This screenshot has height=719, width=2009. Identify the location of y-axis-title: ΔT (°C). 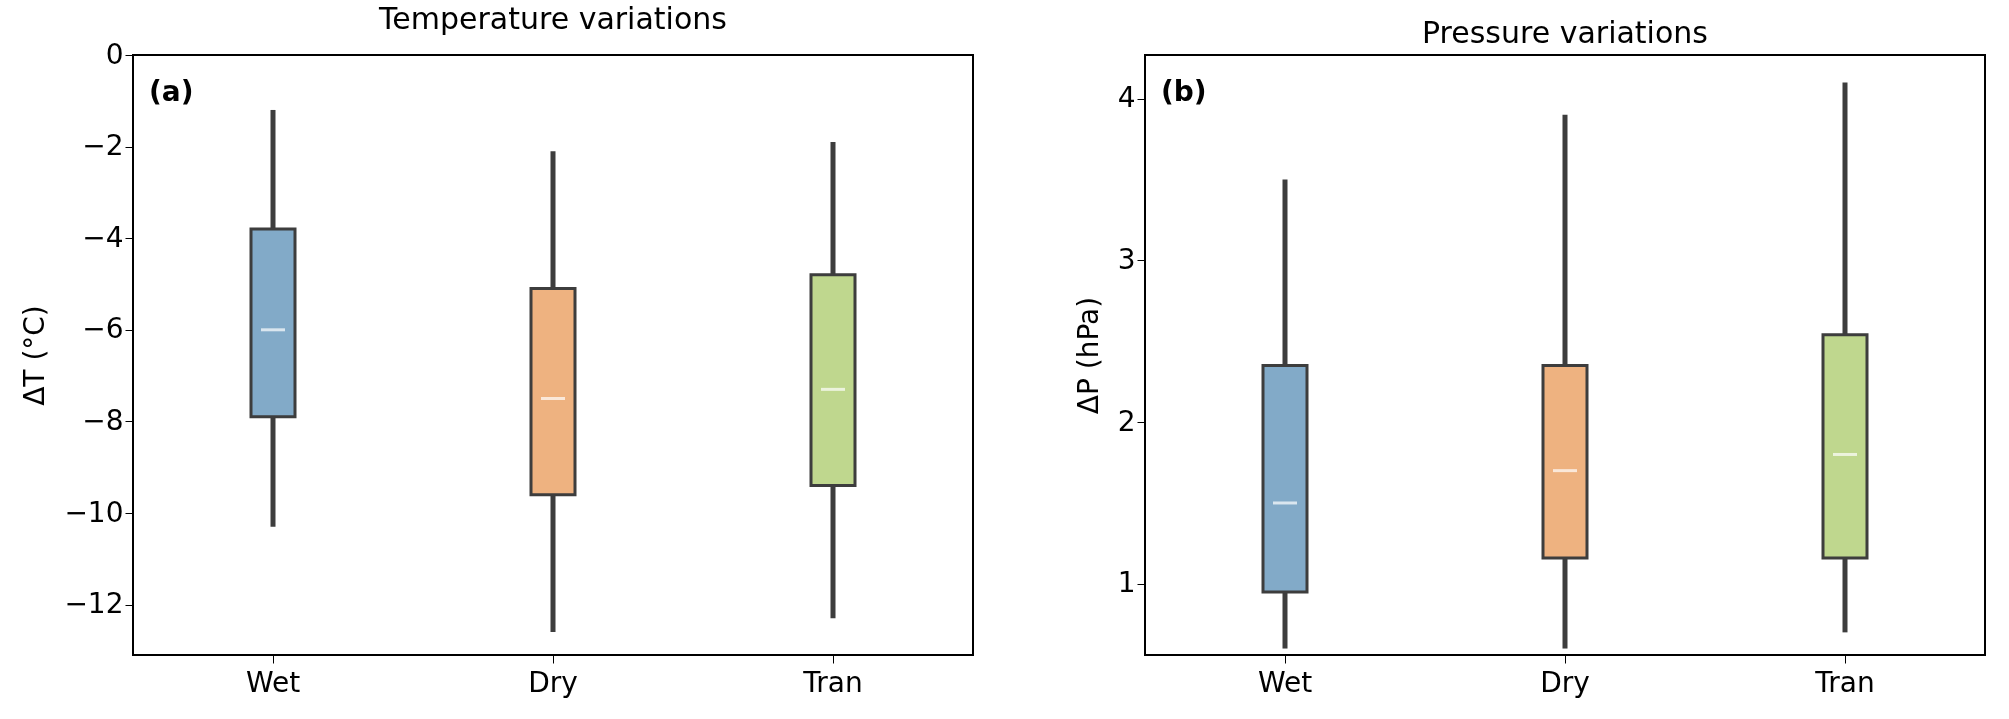
(35, 355).